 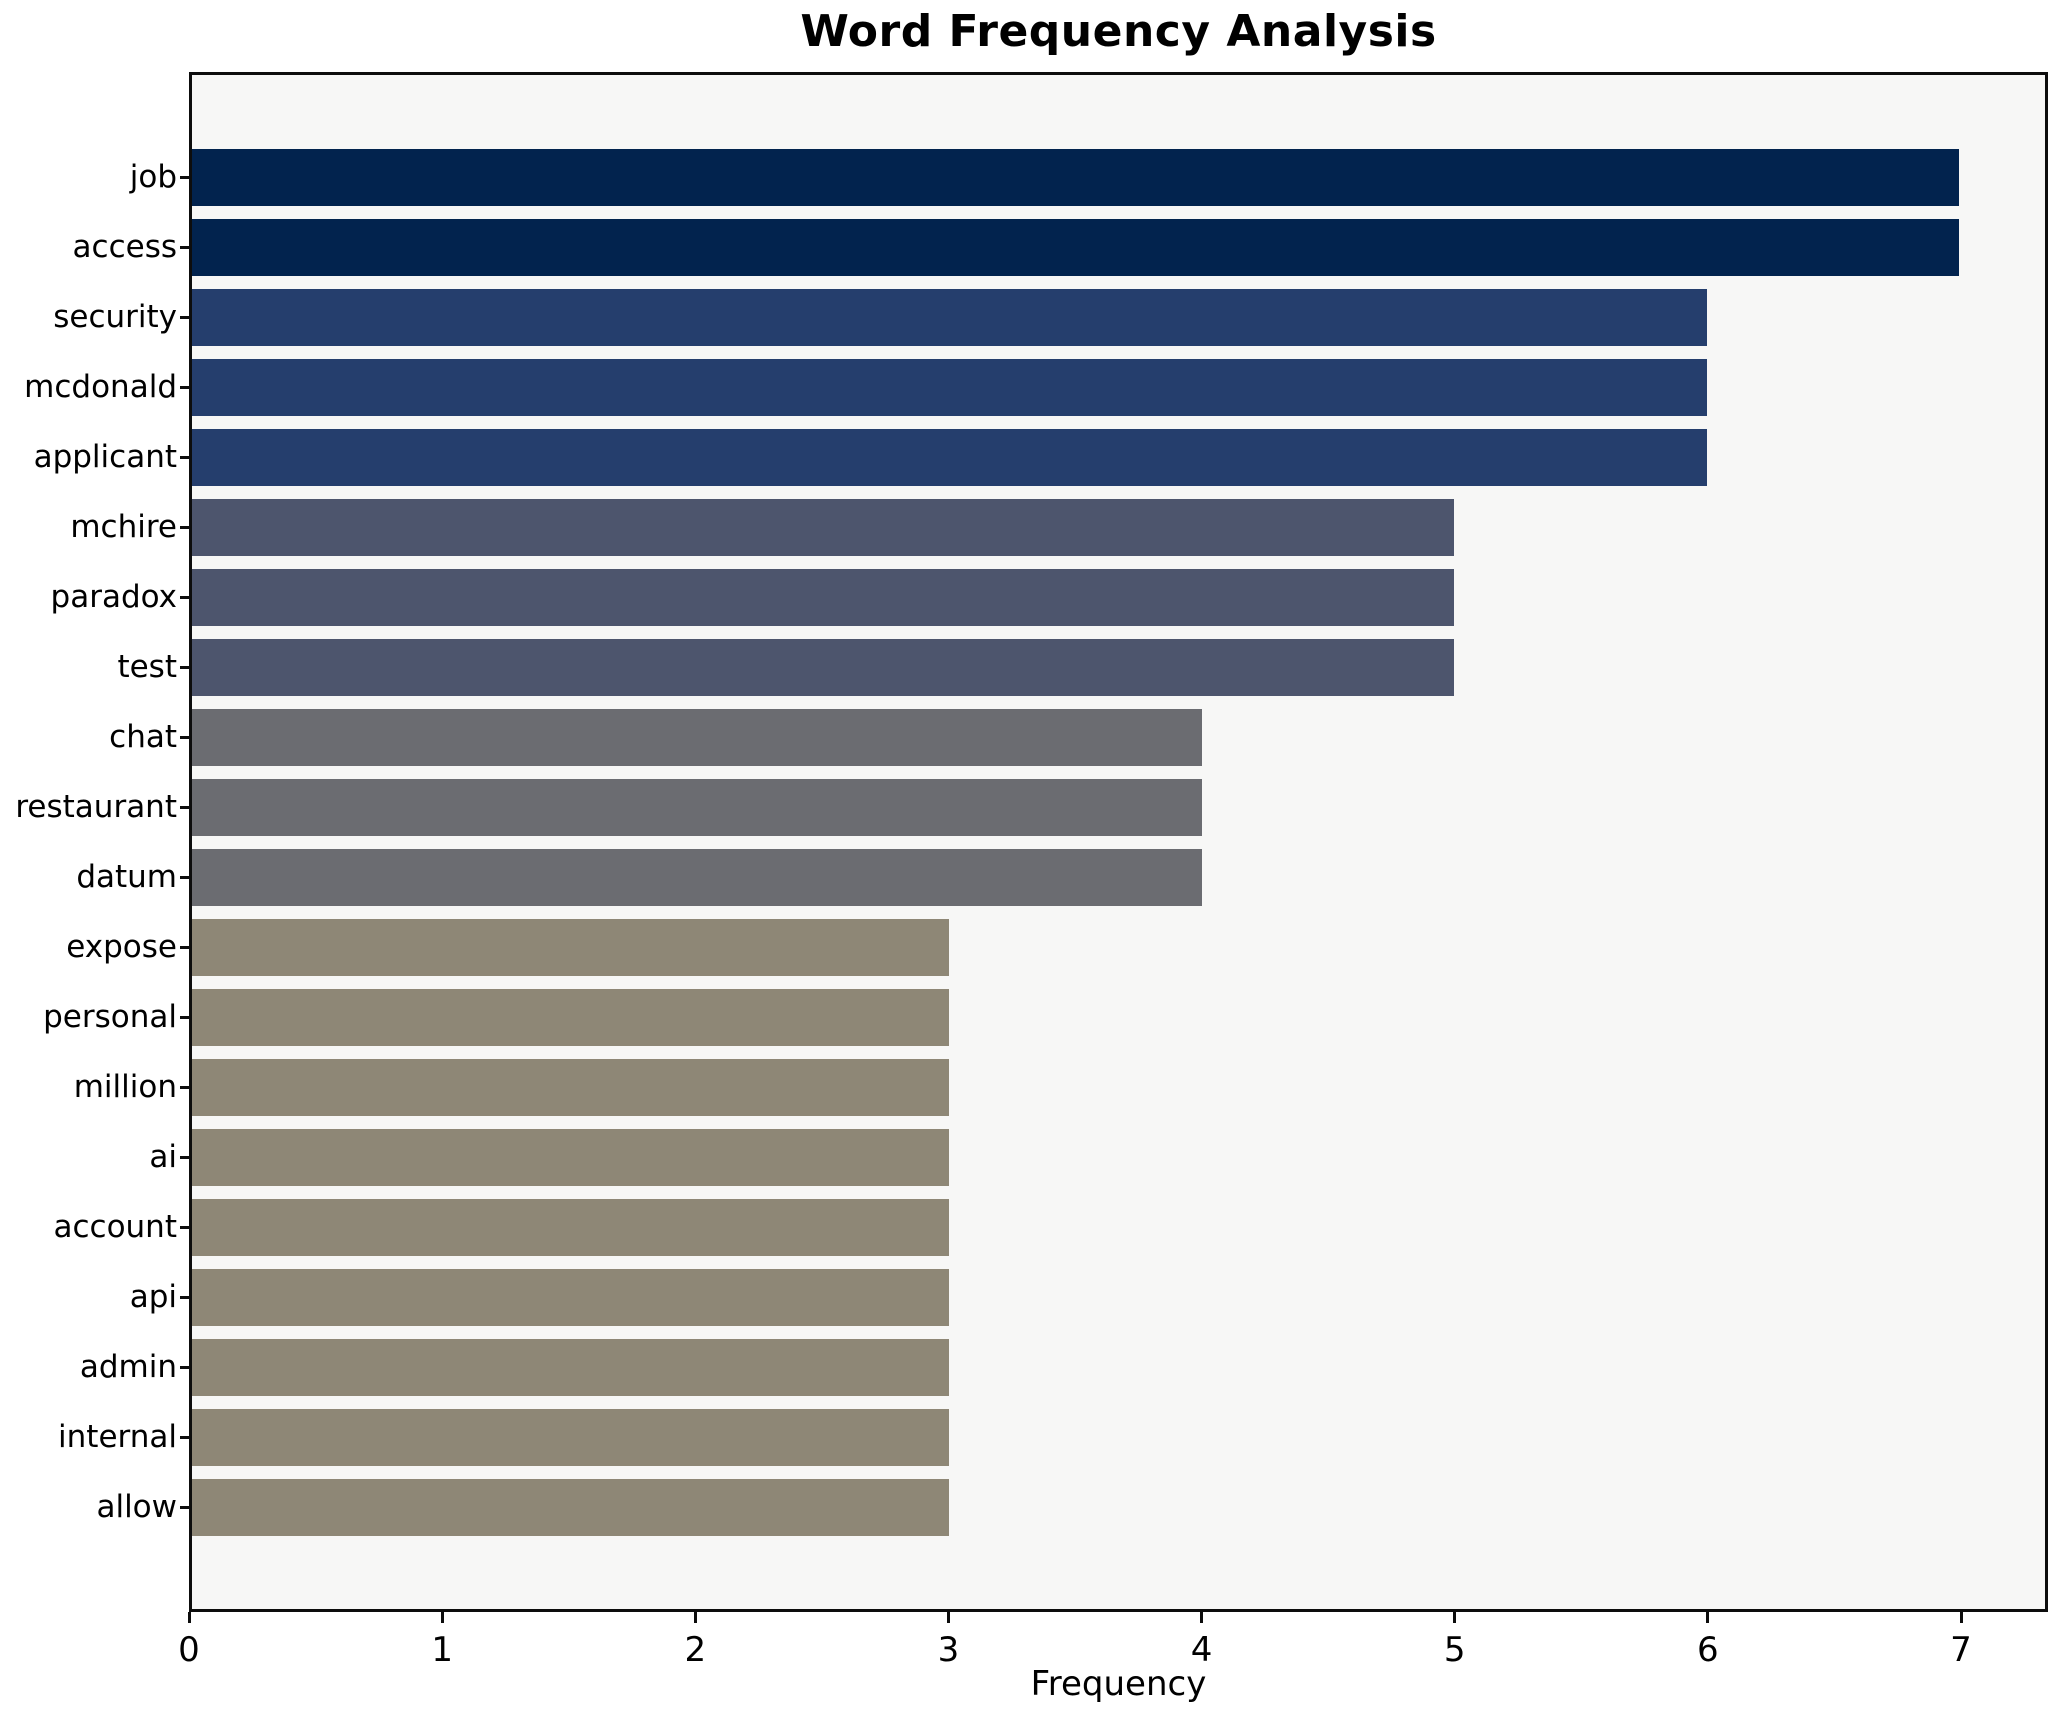 I want to click on frequency-bar-access, so click(x=1076, y=247).